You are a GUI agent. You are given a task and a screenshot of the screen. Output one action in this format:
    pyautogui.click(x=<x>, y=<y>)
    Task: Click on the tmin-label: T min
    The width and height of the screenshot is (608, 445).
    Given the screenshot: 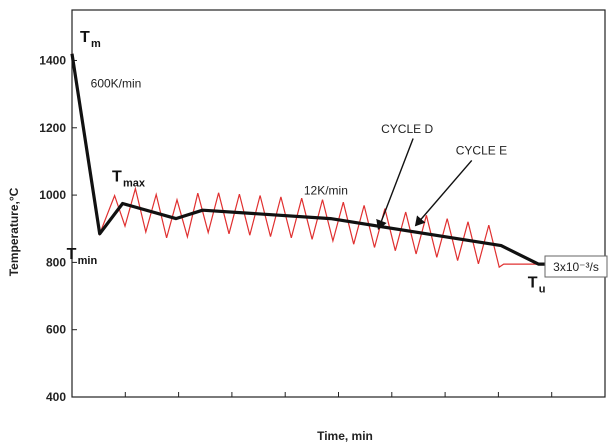 What is the action you would take?
    pyautogui.click(x=82, y=256)
    